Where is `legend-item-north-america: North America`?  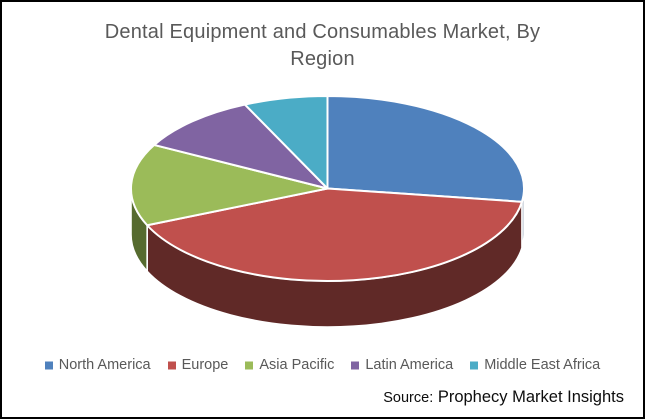 legend-item-north-america: North America is located at coordinates (97, 365).